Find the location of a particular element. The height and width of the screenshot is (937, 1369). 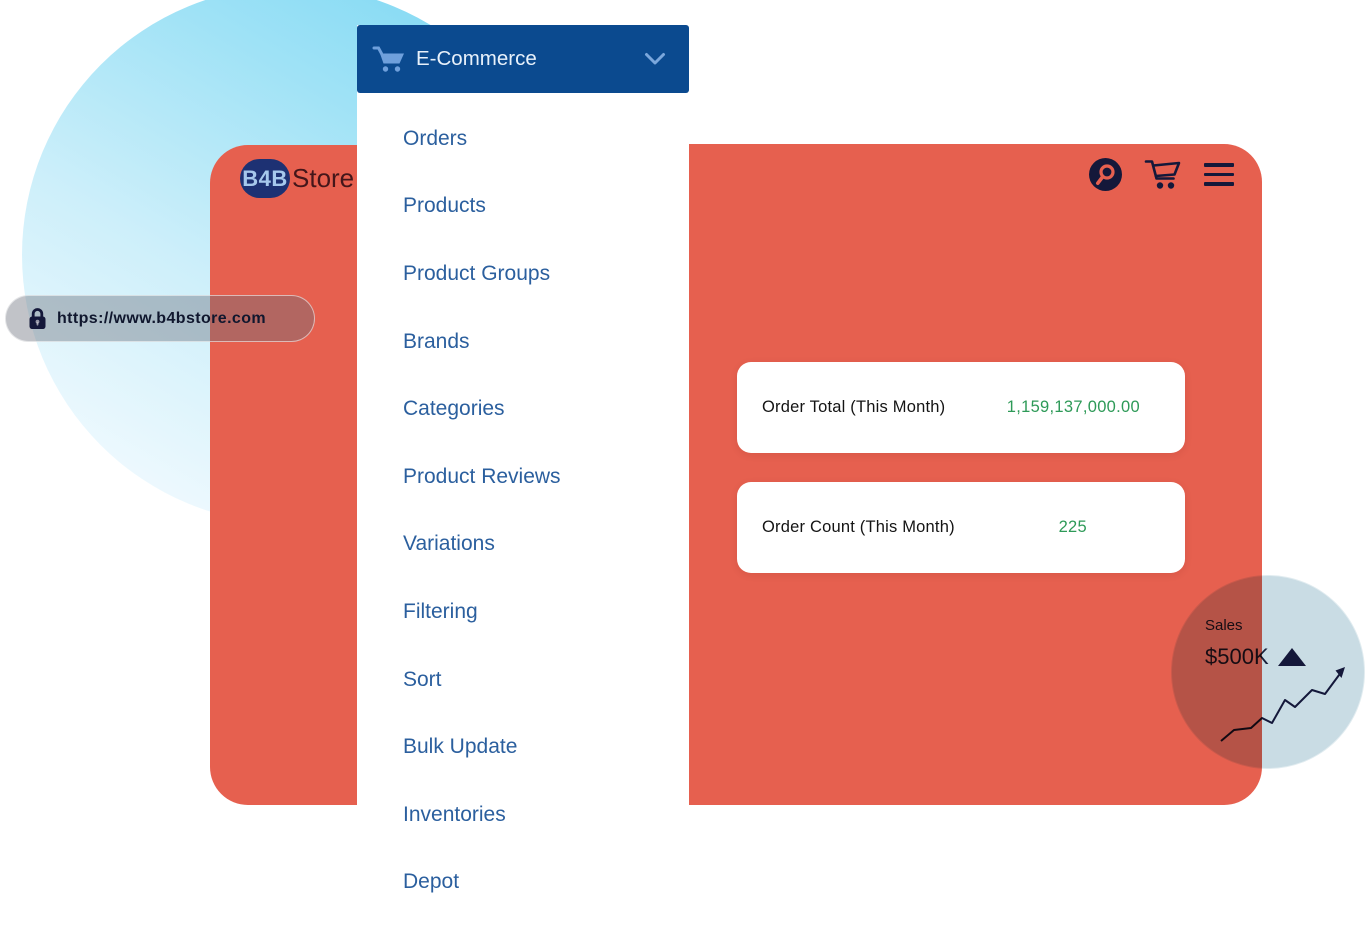

sales-bubble: Sales $500K is located at coordinates (1268, 672).